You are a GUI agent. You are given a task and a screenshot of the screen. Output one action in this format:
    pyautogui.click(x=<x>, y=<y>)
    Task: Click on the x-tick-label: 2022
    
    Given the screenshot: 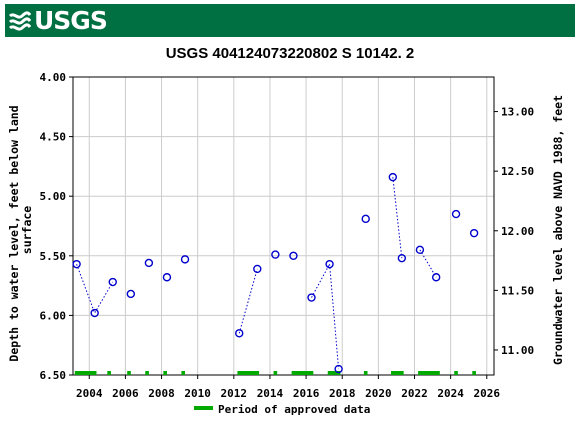 What is the action you would take?
    pyautogui.click(x=414, y=393)
    